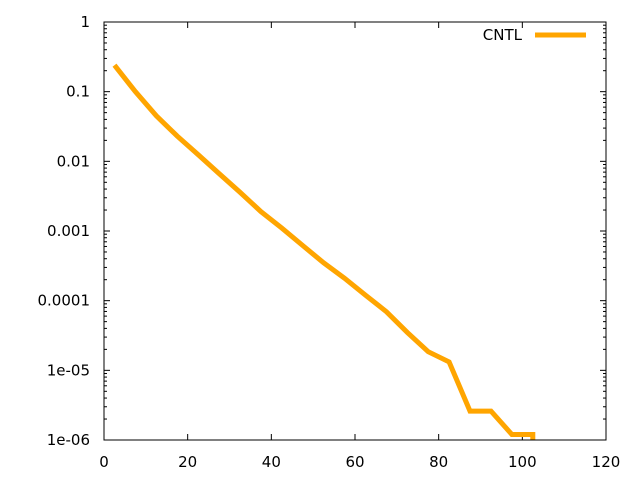  I want to click on x-tick-label: 40, so click(271, 462).